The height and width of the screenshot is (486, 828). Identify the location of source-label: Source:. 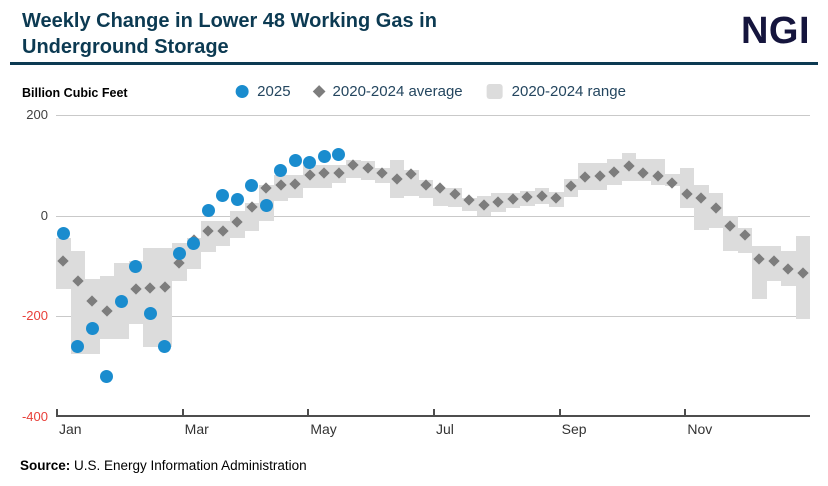
(45, 465).